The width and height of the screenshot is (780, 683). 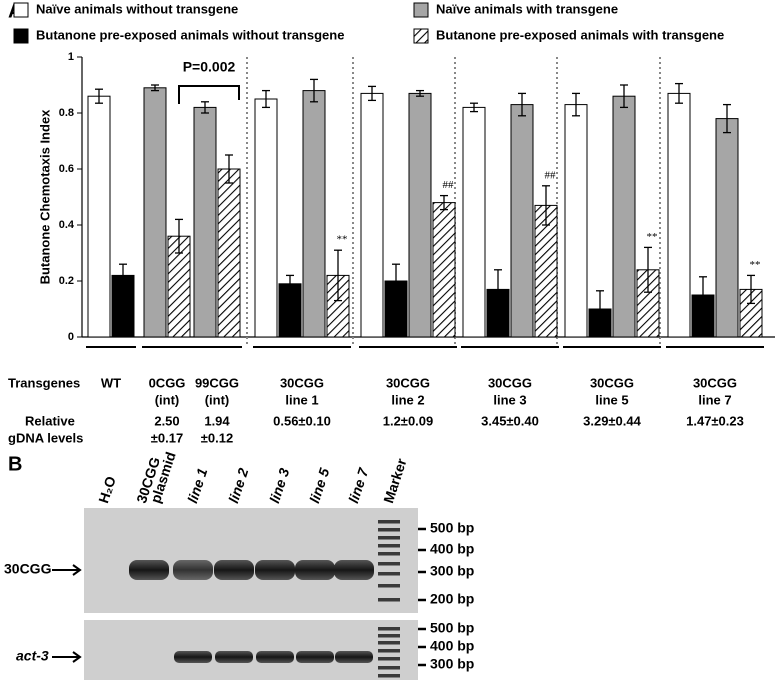 What do you see at coordinates (407, 399) in the screenshot?
I see `x-tick-sublabel: line 2` at bounding box center [407, 399].